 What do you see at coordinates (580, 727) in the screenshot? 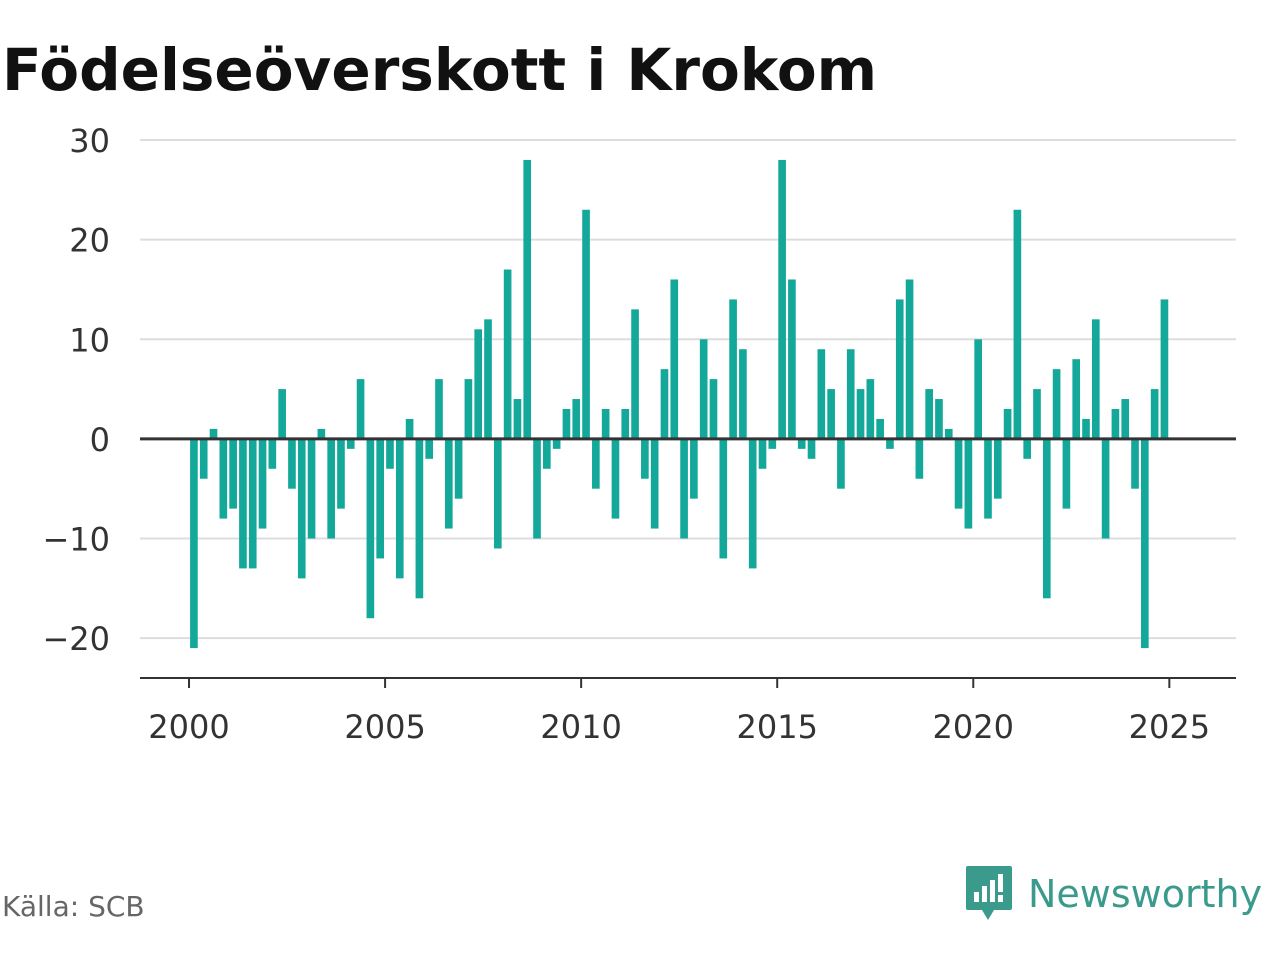
I see `x-tick-label: 2010` at bounding box center [580, 727].